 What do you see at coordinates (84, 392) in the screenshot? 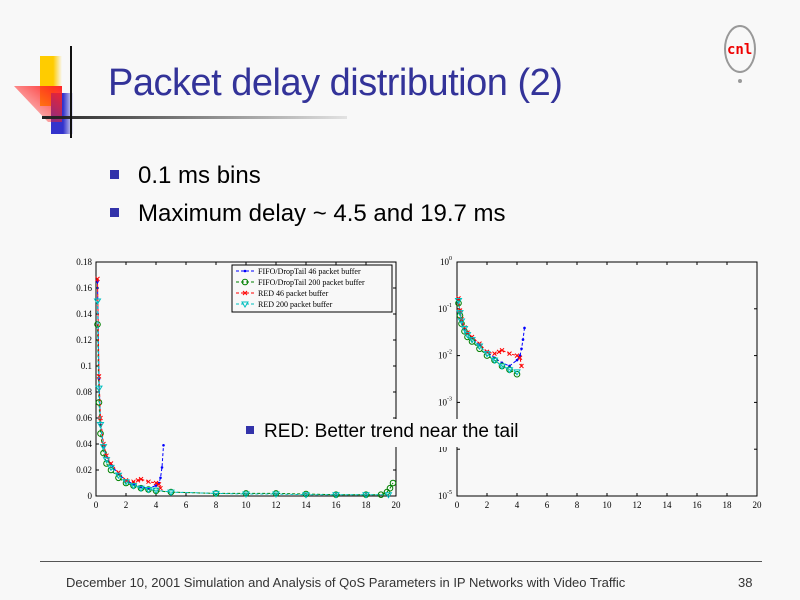
I see `y-tick-label: 0.08` at bounding box center [84, 392].